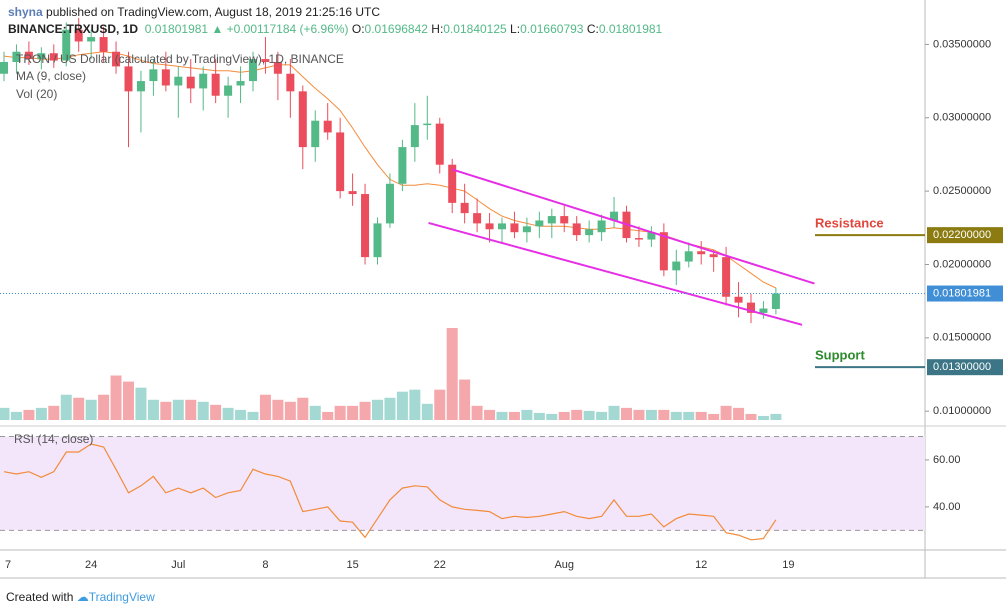  I want to click on rsi-line, so click(390, 492).